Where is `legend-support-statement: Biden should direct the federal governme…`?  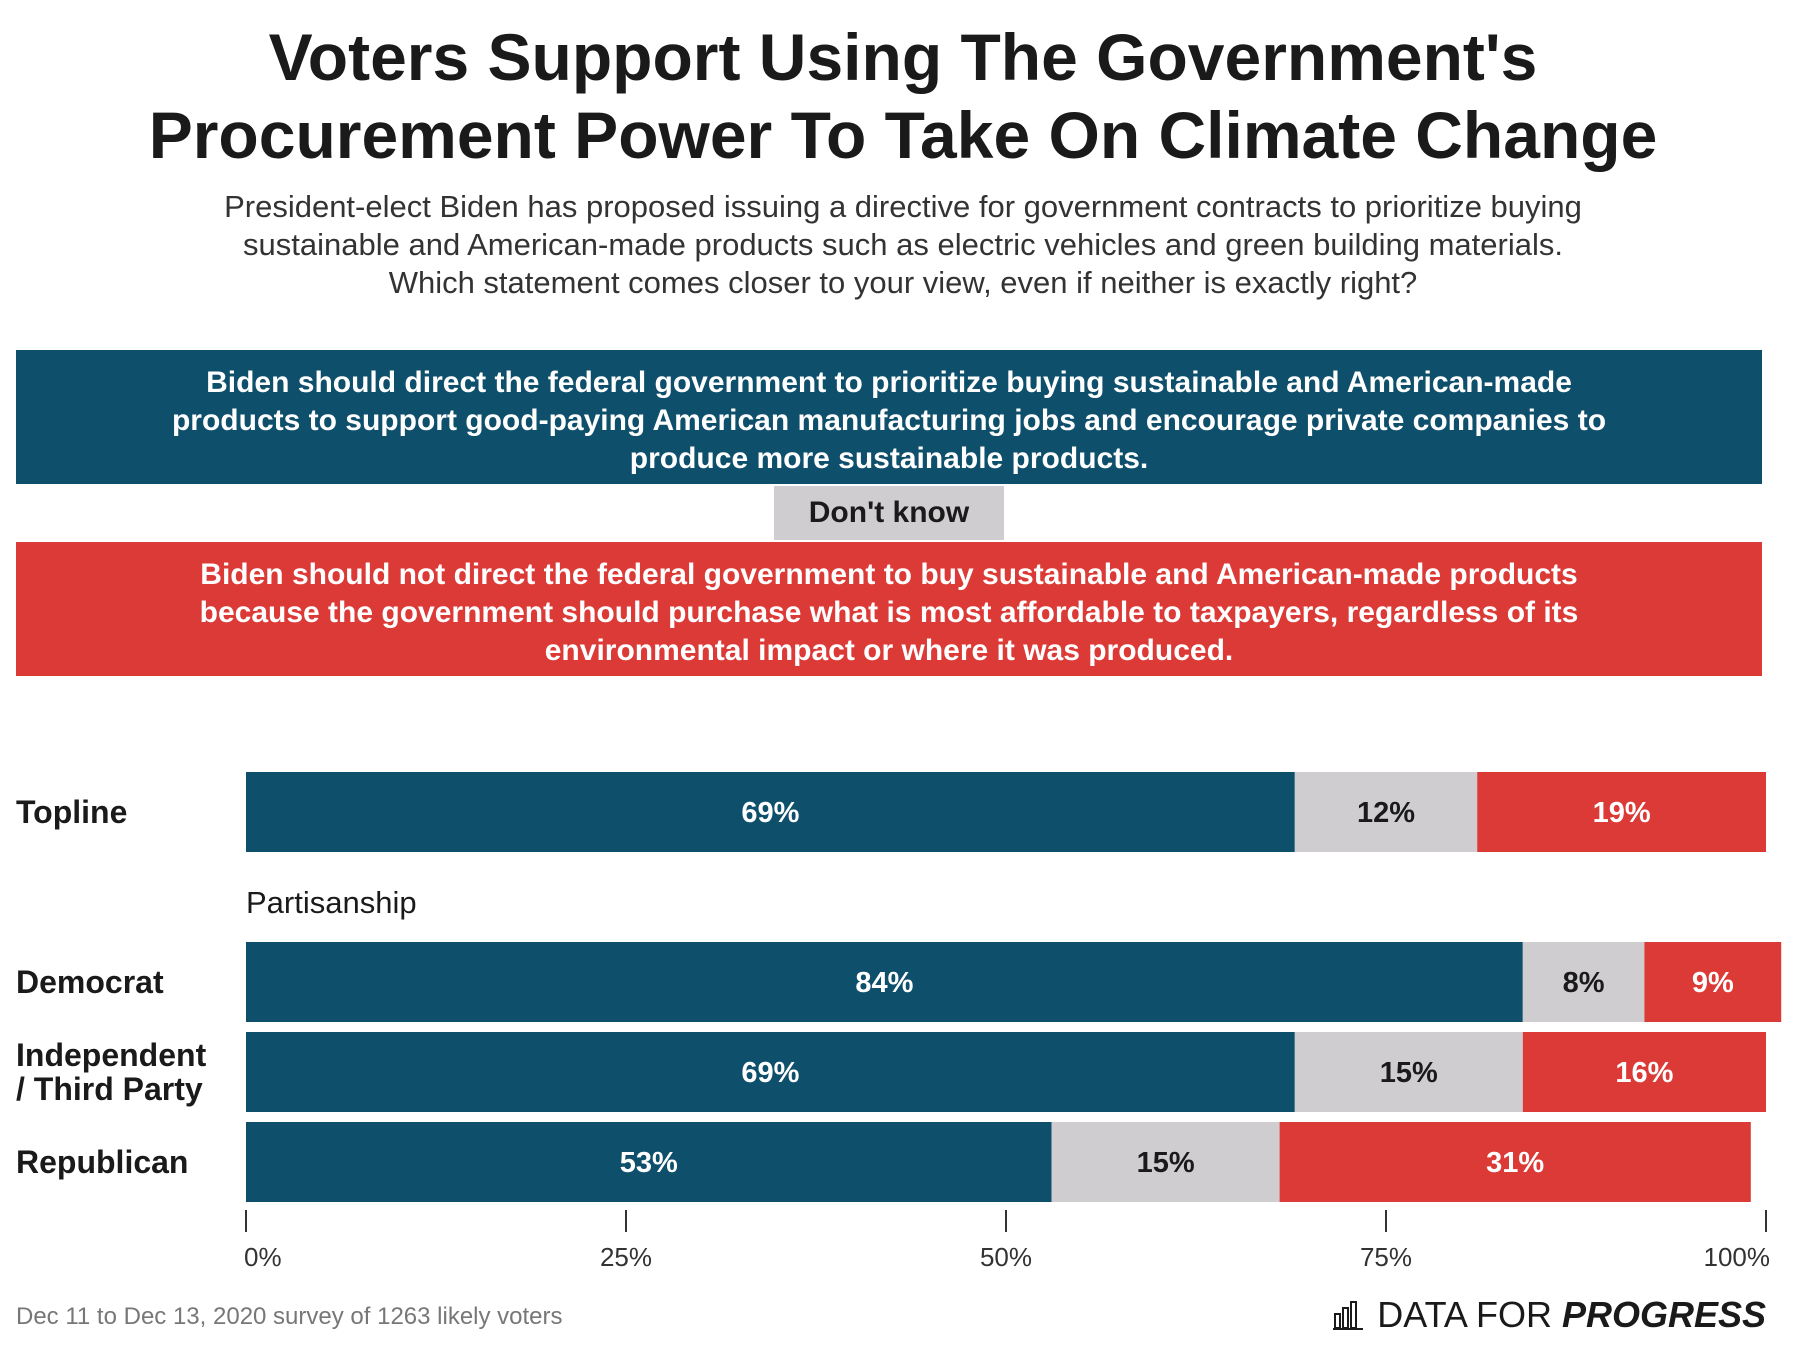
legend-support-statement: Biden should direct the federal governme… is located at coordinates (889, 417).